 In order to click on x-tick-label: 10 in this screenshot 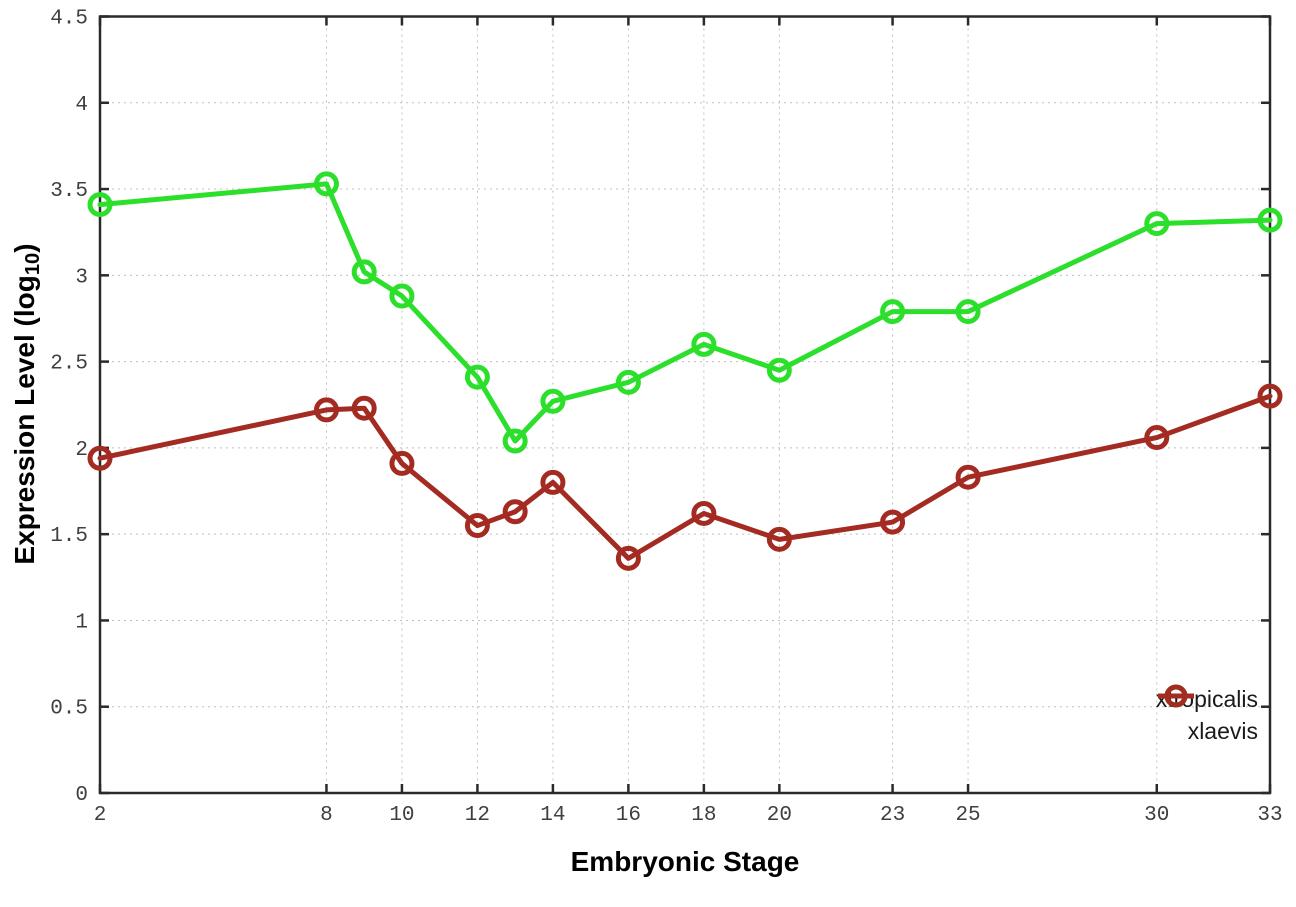, I will do `click(401, 815)`.